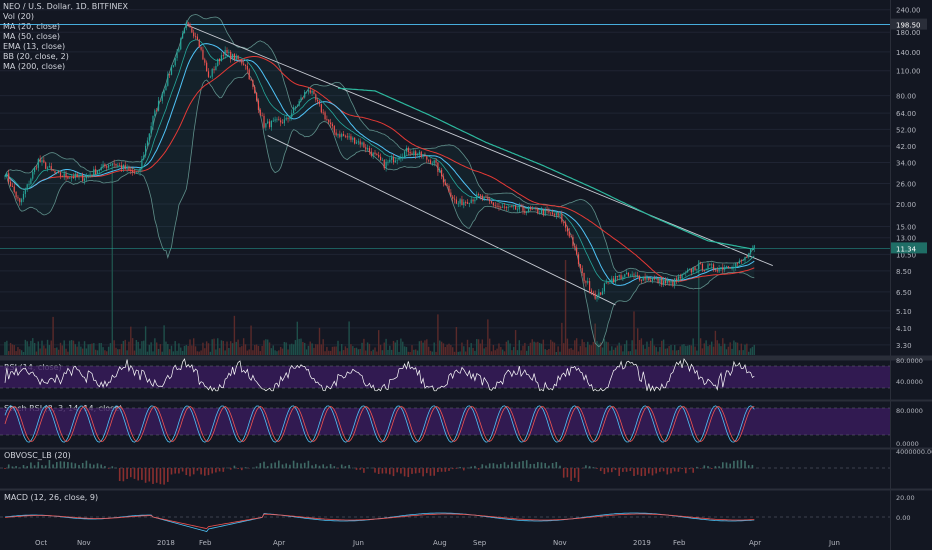 The width and height of the screenshot is (932, 550). Describe the element at coordinates (37, 455) in the screenshot. I see `obv-pane-label: OBVOSC_LB (20)` at that location.